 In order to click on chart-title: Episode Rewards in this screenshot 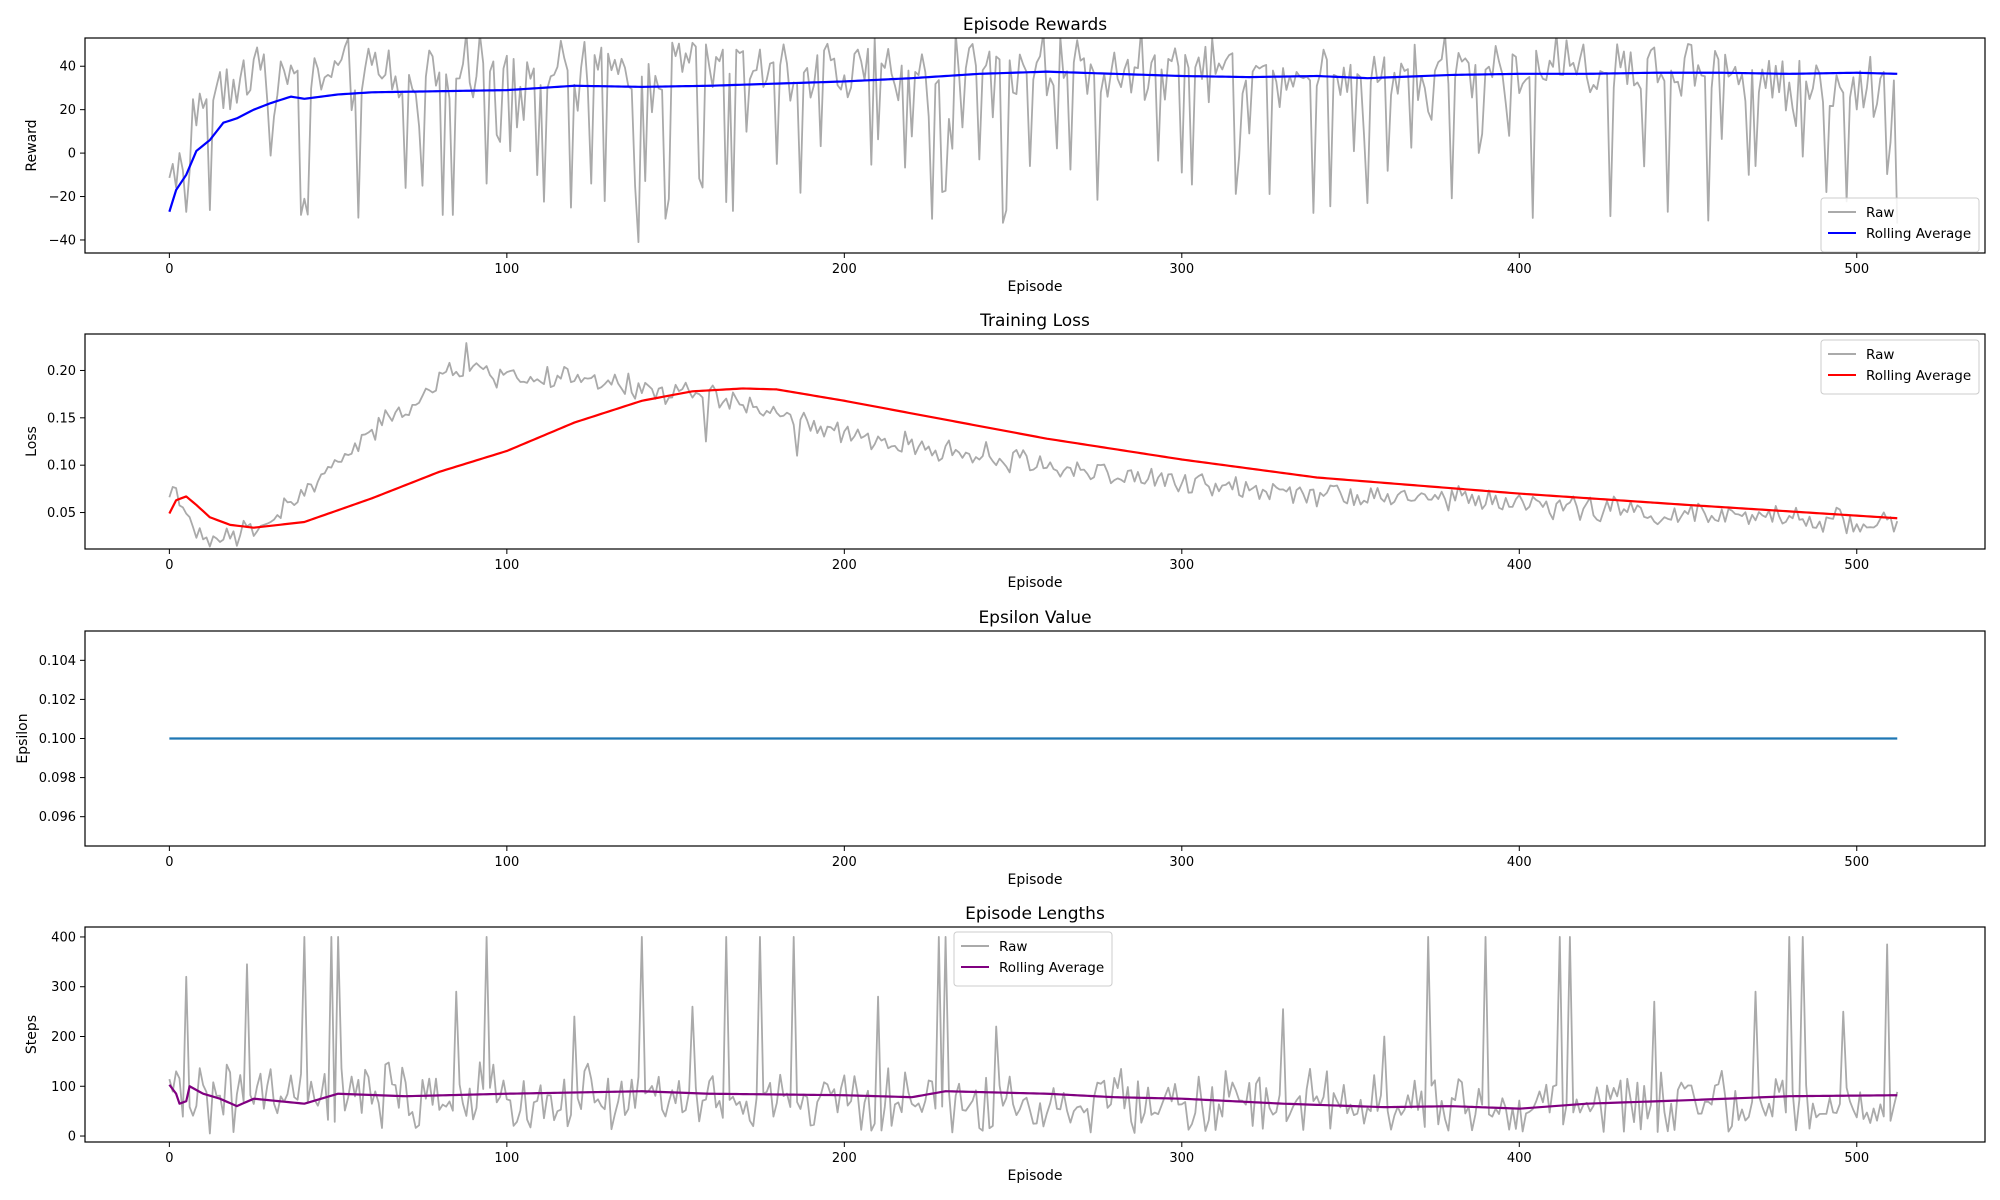, I will do `click(1035, 25)`.